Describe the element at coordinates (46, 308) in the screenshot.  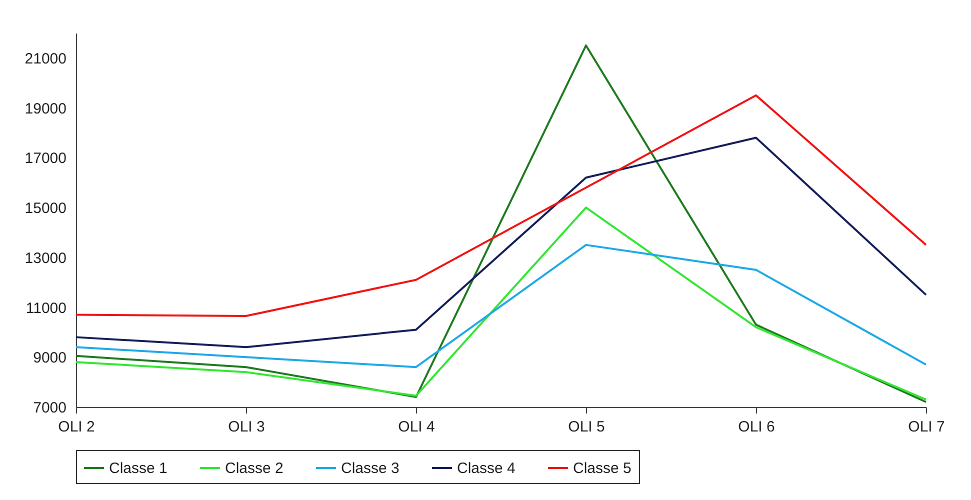
I see `y-tick-label: 11000` at that location.